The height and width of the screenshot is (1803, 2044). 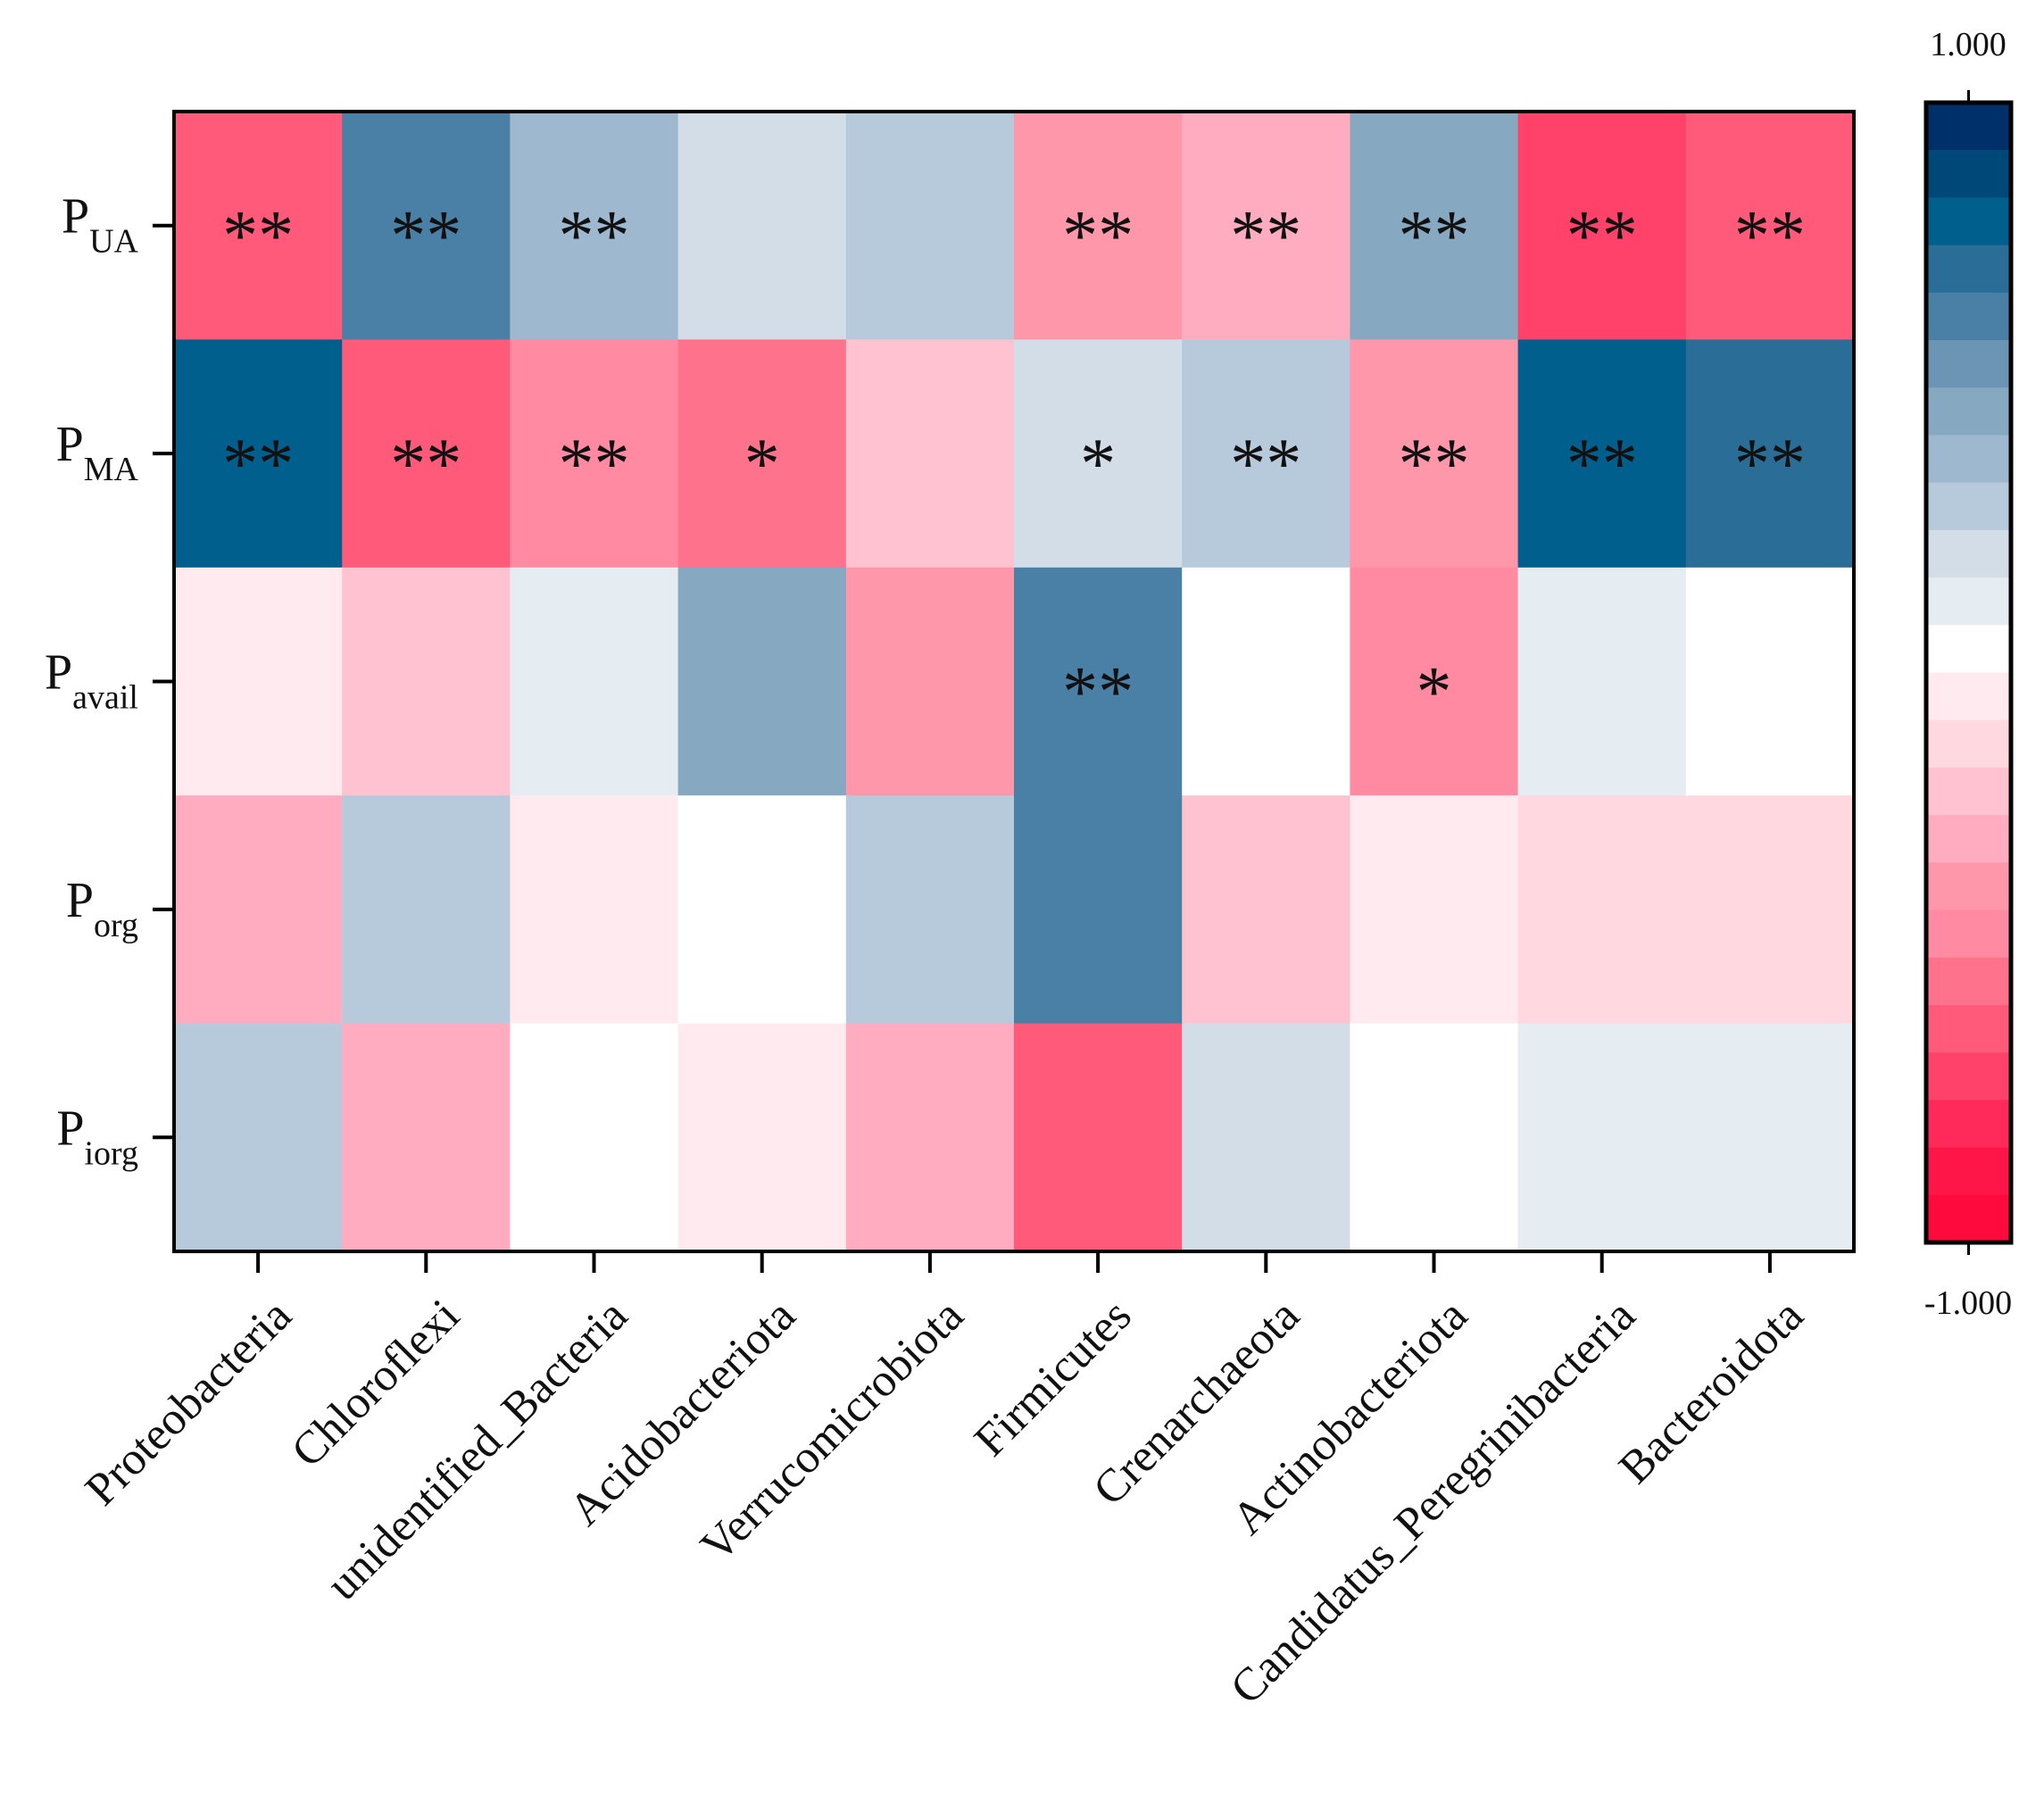 I want to click on column-label: Bacteroidota, so click(x=1711, y=1391).